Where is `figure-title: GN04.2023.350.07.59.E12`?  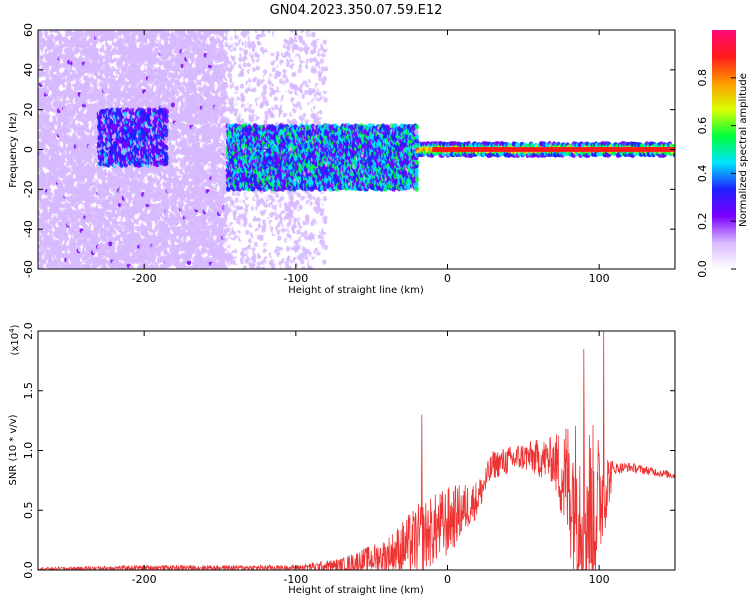
figure-title: GN04.2023.350.07.59.E12 is located at coordinates (356, 10).